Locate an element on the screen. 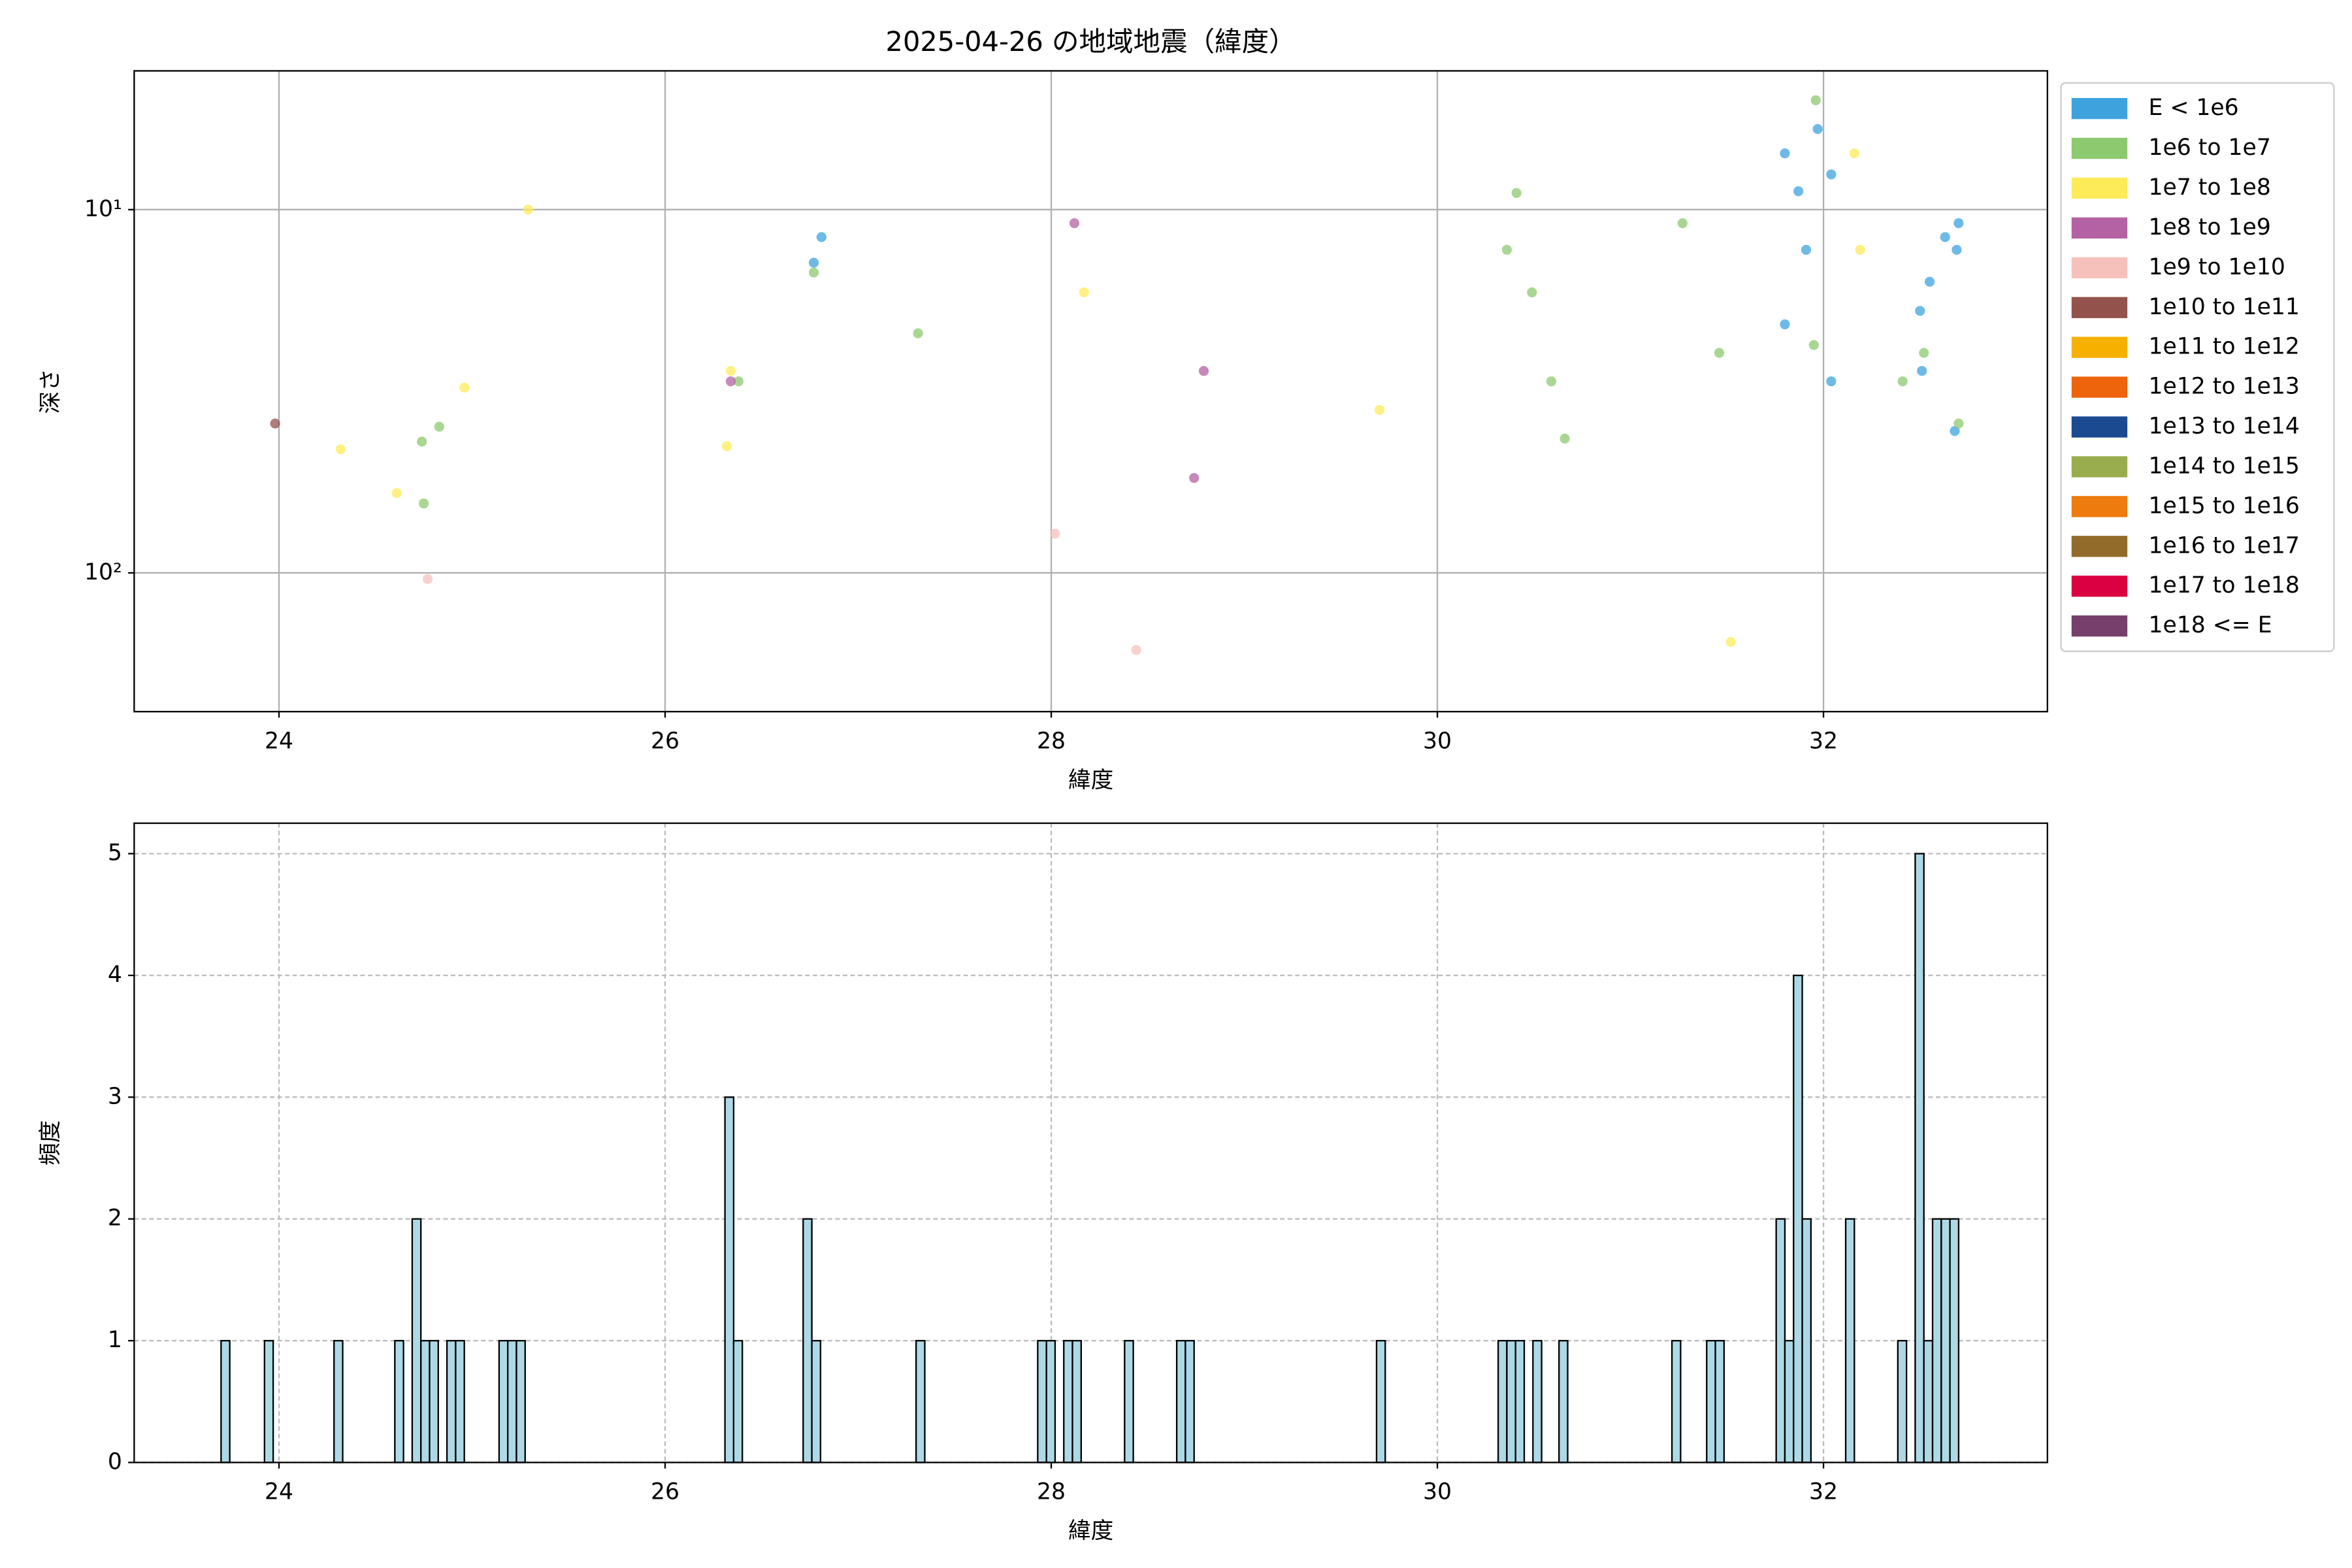 The height and width of the screenshot is (1568, 2352). legend-label: 1e6 to 1e7 is located at coordinates (2209, 148).